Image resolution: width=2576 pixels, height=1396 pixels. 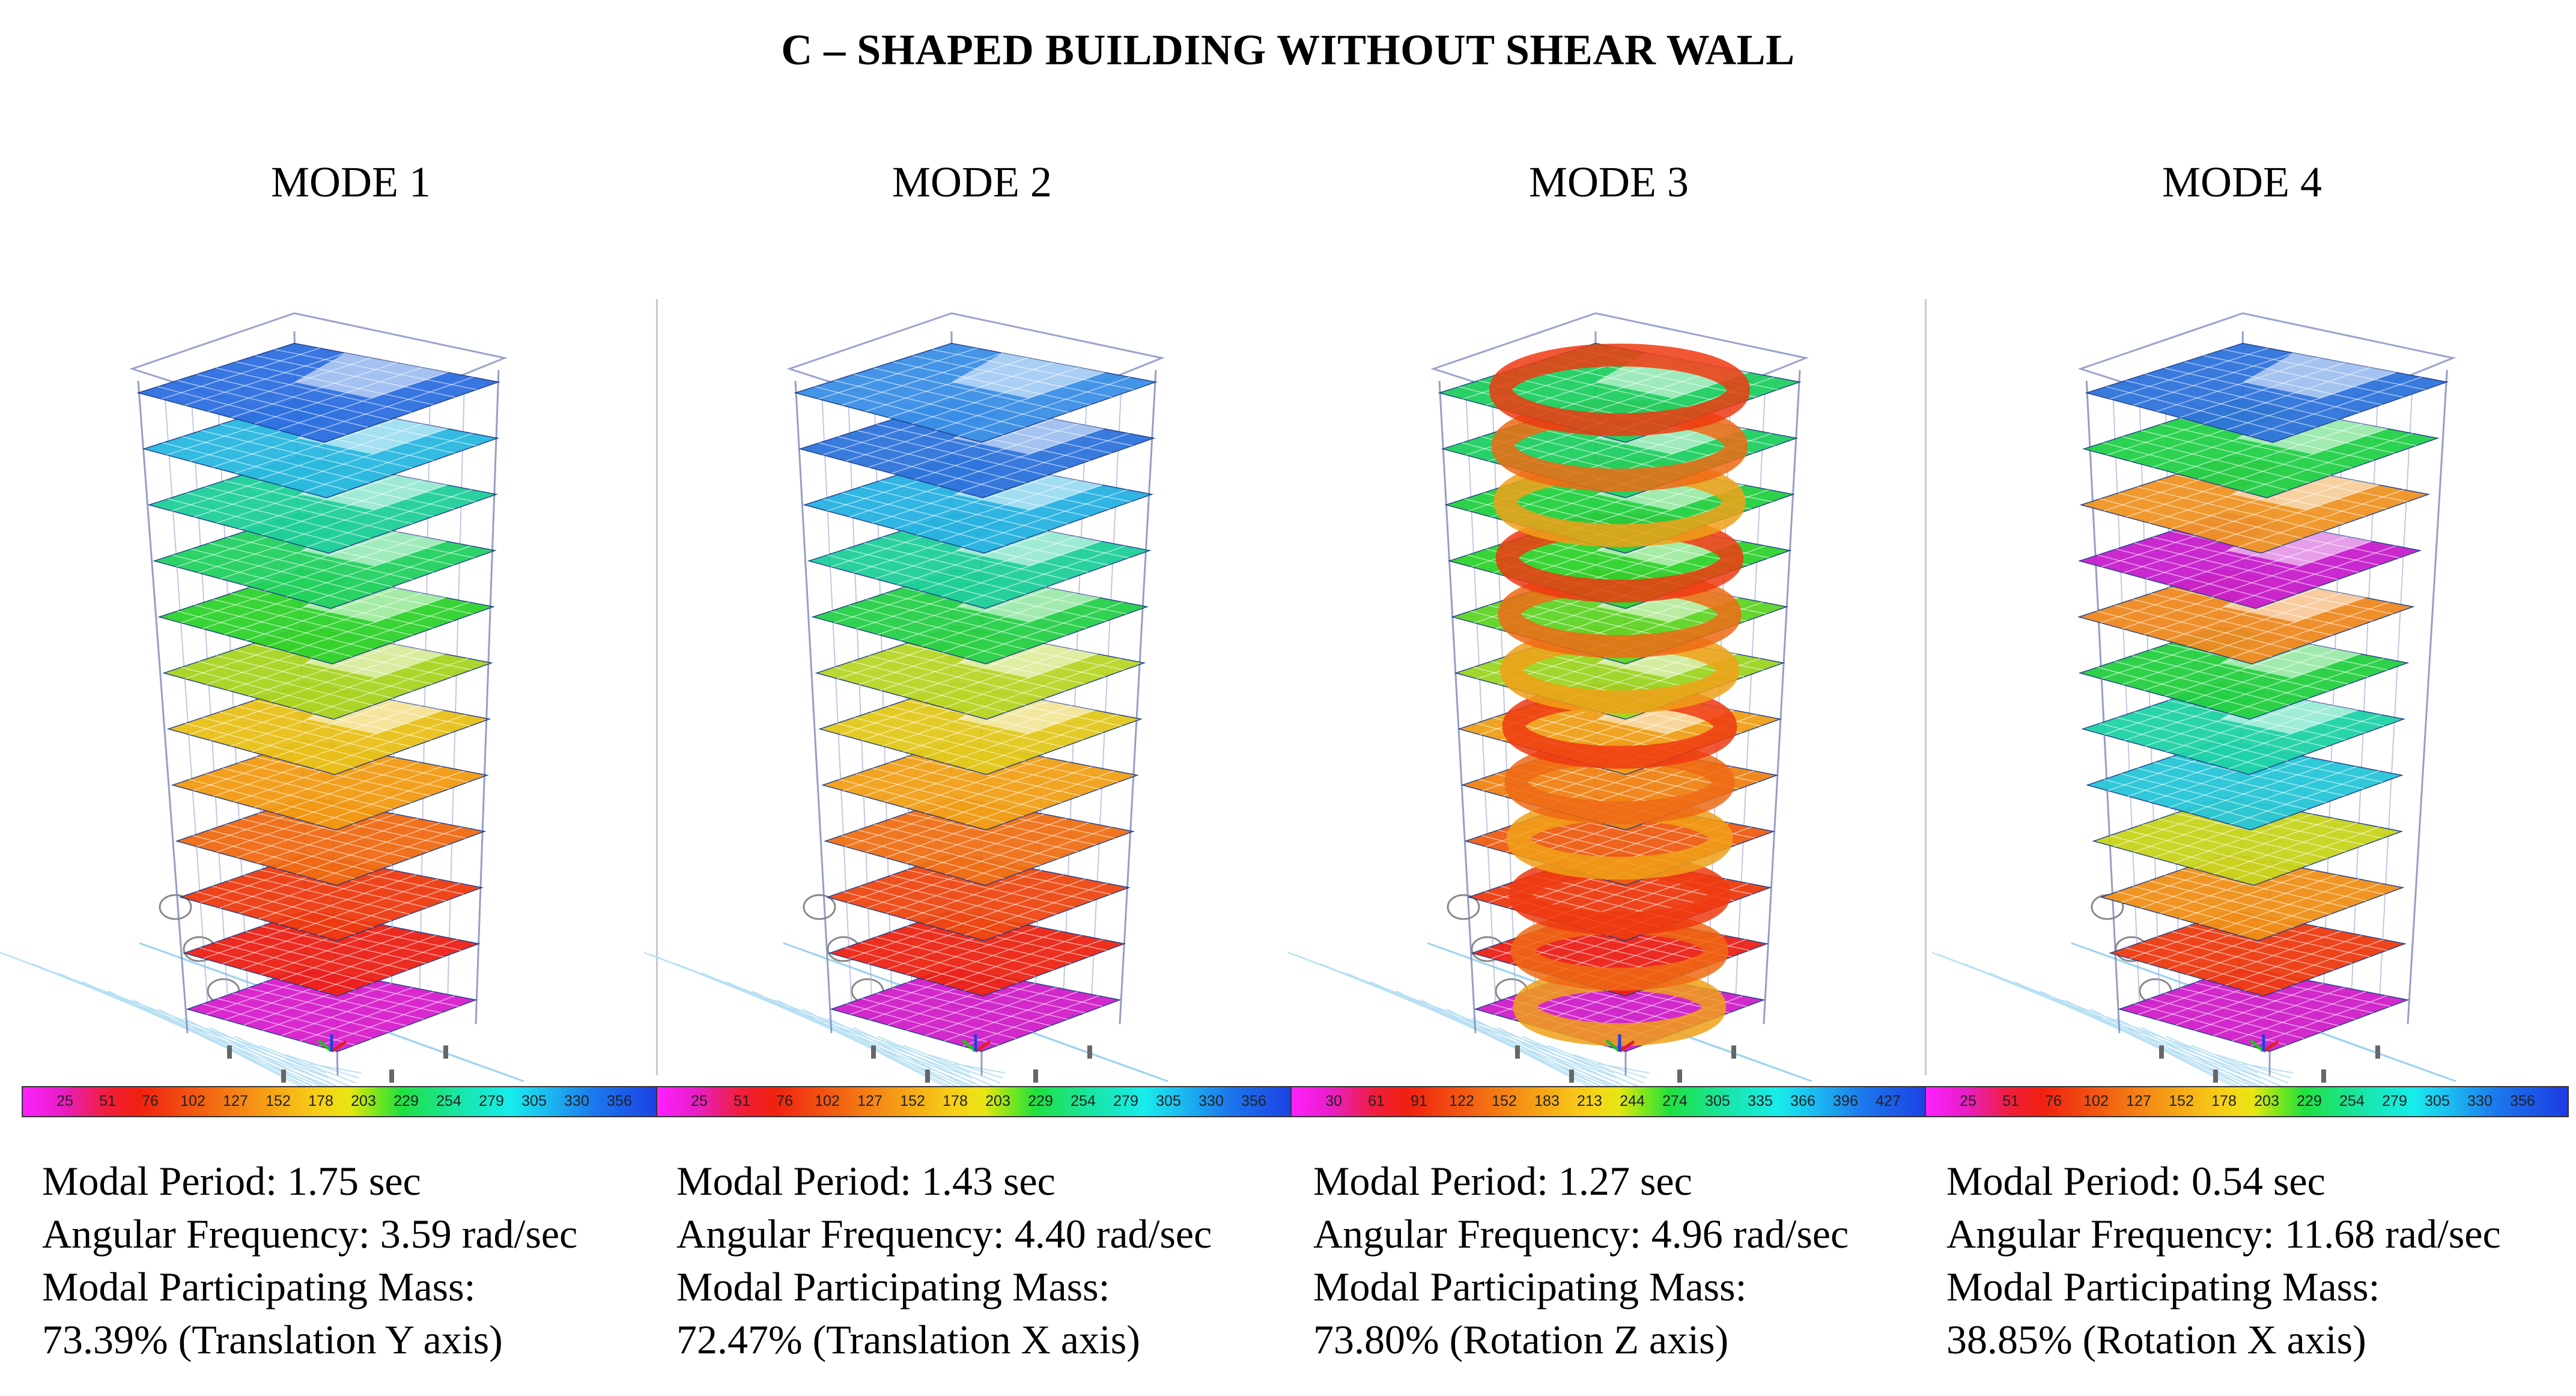 I want to click on mode-3-deformed-shape, so click(x=1610, y=684).